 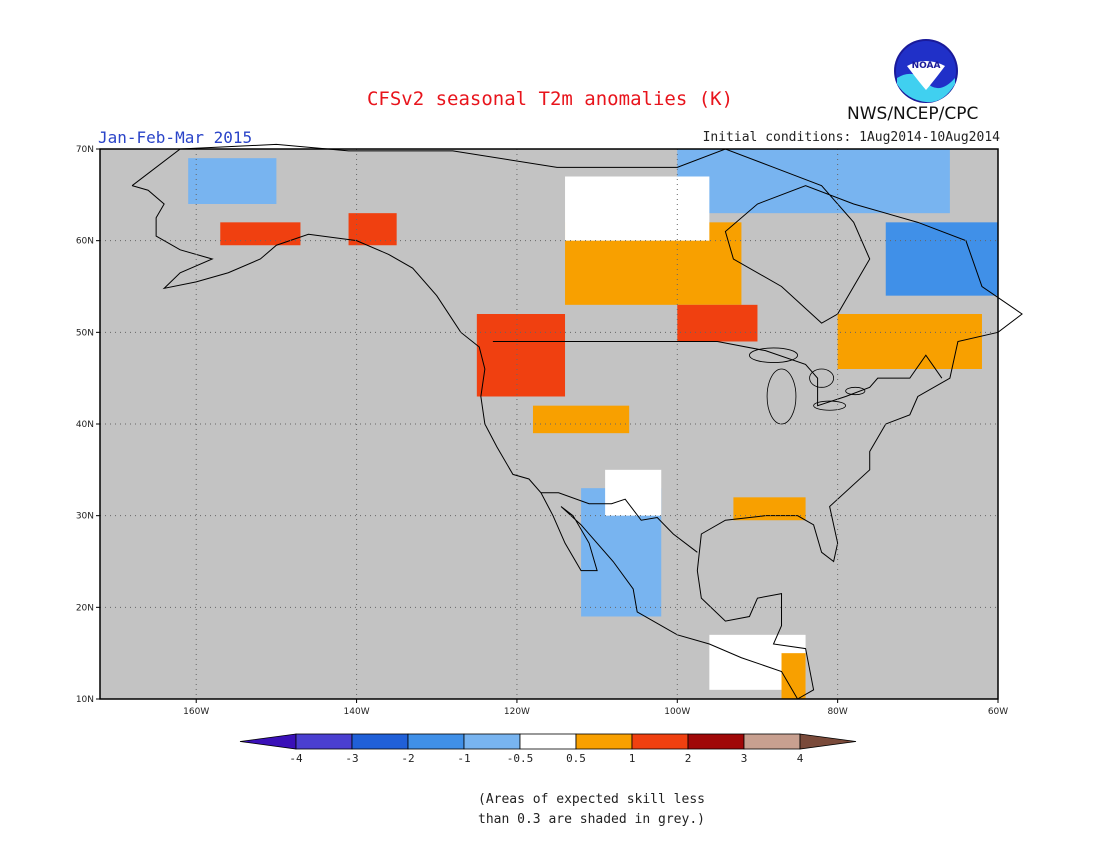 I want to click on noaa-logo-icon: NOAA, so click(x=926, y=71).